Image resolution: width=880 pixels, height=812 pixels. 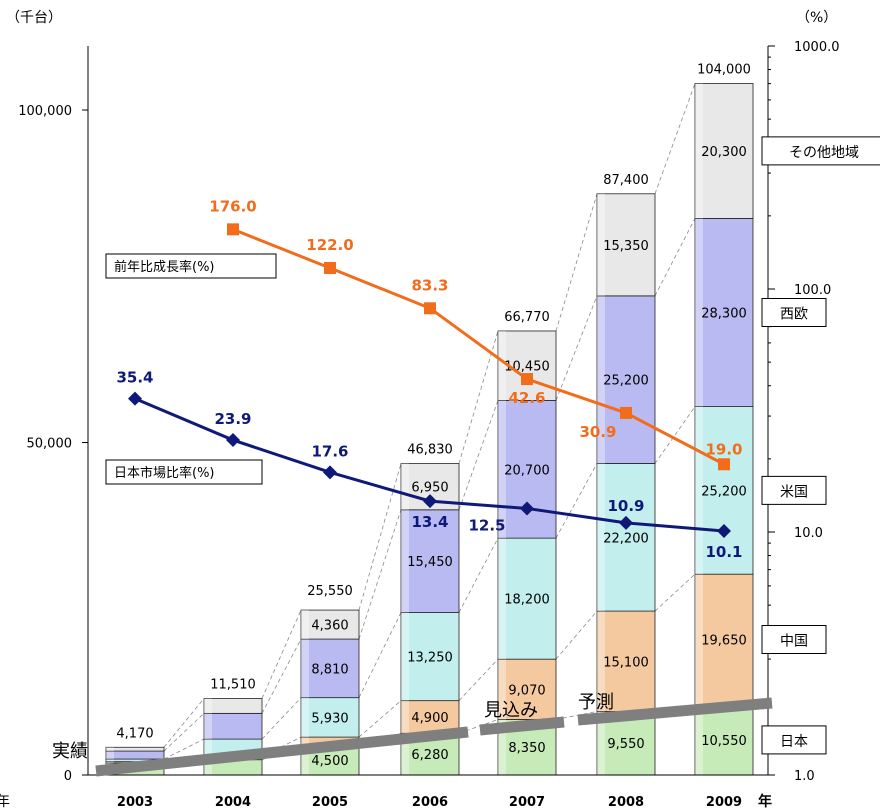 I want to click on region-legend: その他地域, so click(x=820, y=151).